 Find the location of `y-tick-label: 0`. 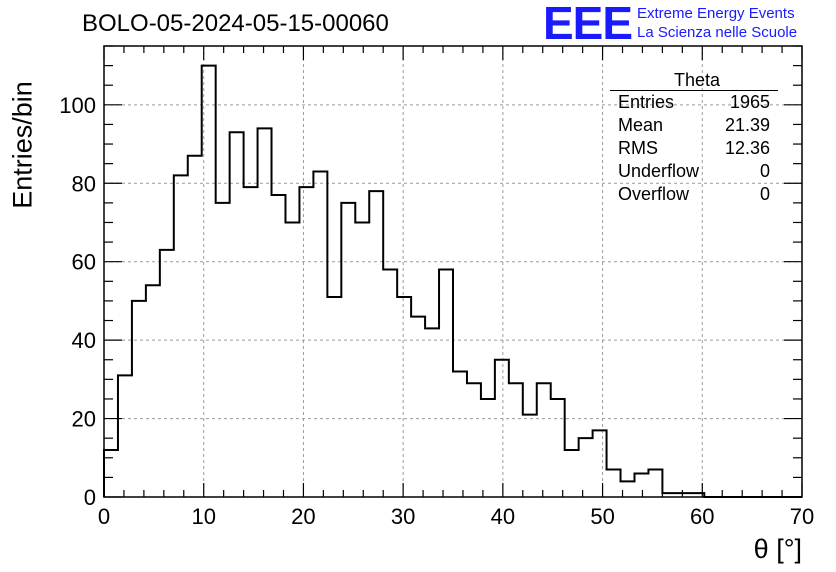

y-tick-label: 0 is located at coordinates (90, 497).